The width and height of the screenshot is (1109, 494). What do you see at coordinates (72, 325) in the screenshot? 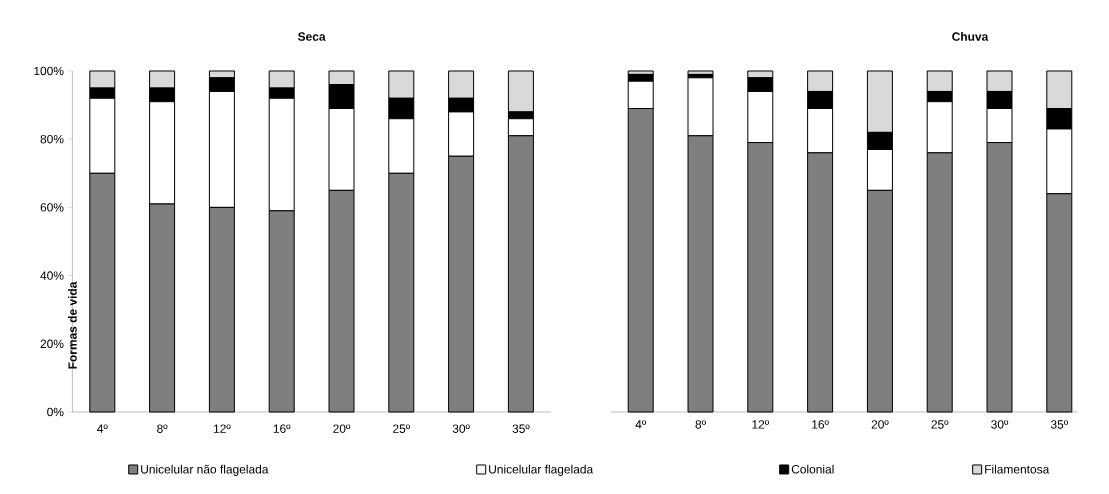
I see `y-axis-title: Formas de vida` at bounding box center [72, 325].